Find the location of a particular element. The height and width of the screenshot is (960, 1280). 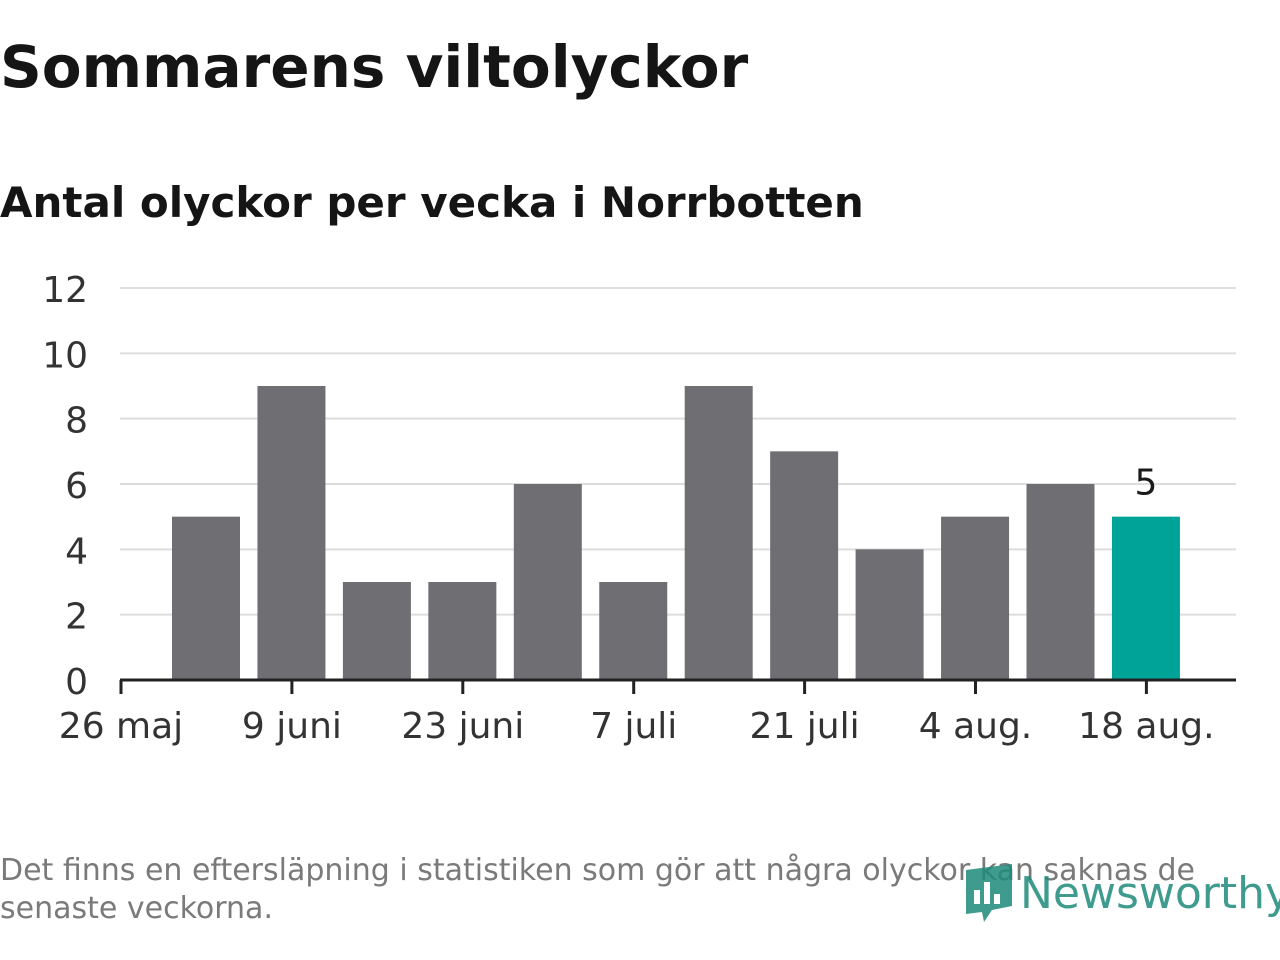

y-tick-label: 12 is located at coordinates (65, 290).